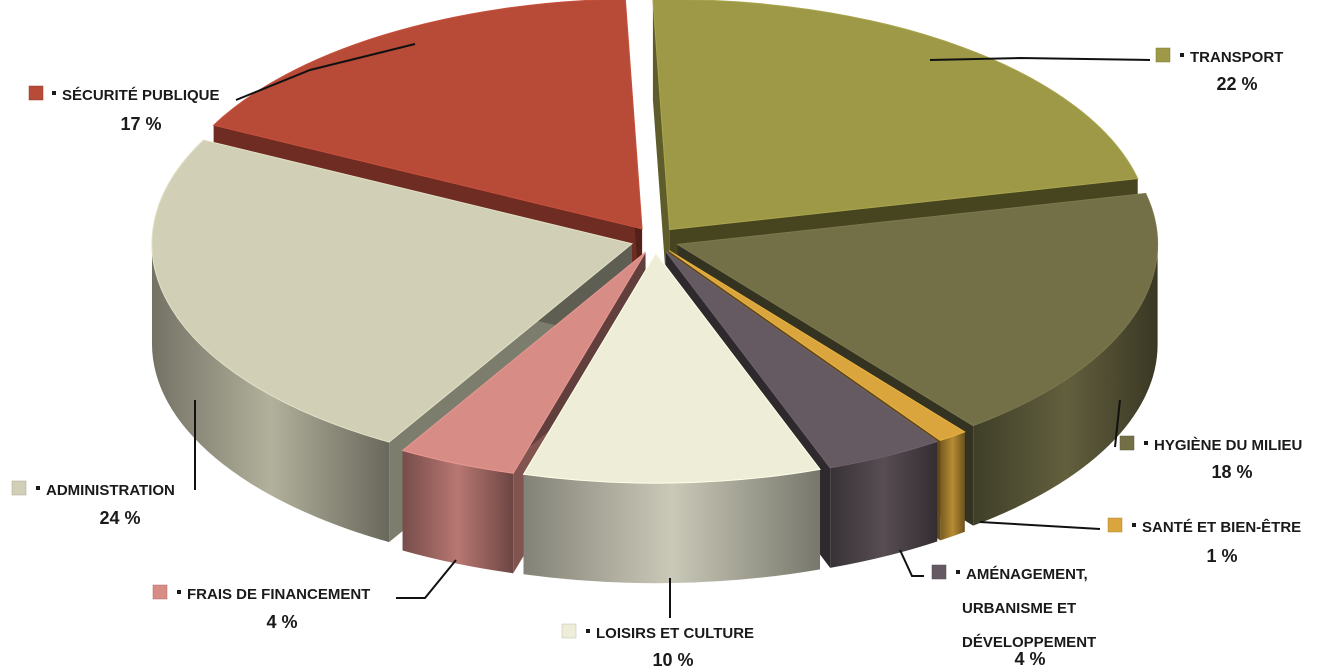 The width and height of the screenshot is (1325, 671). I want to click on slice-label-value: 10 %, so click(672, 660).